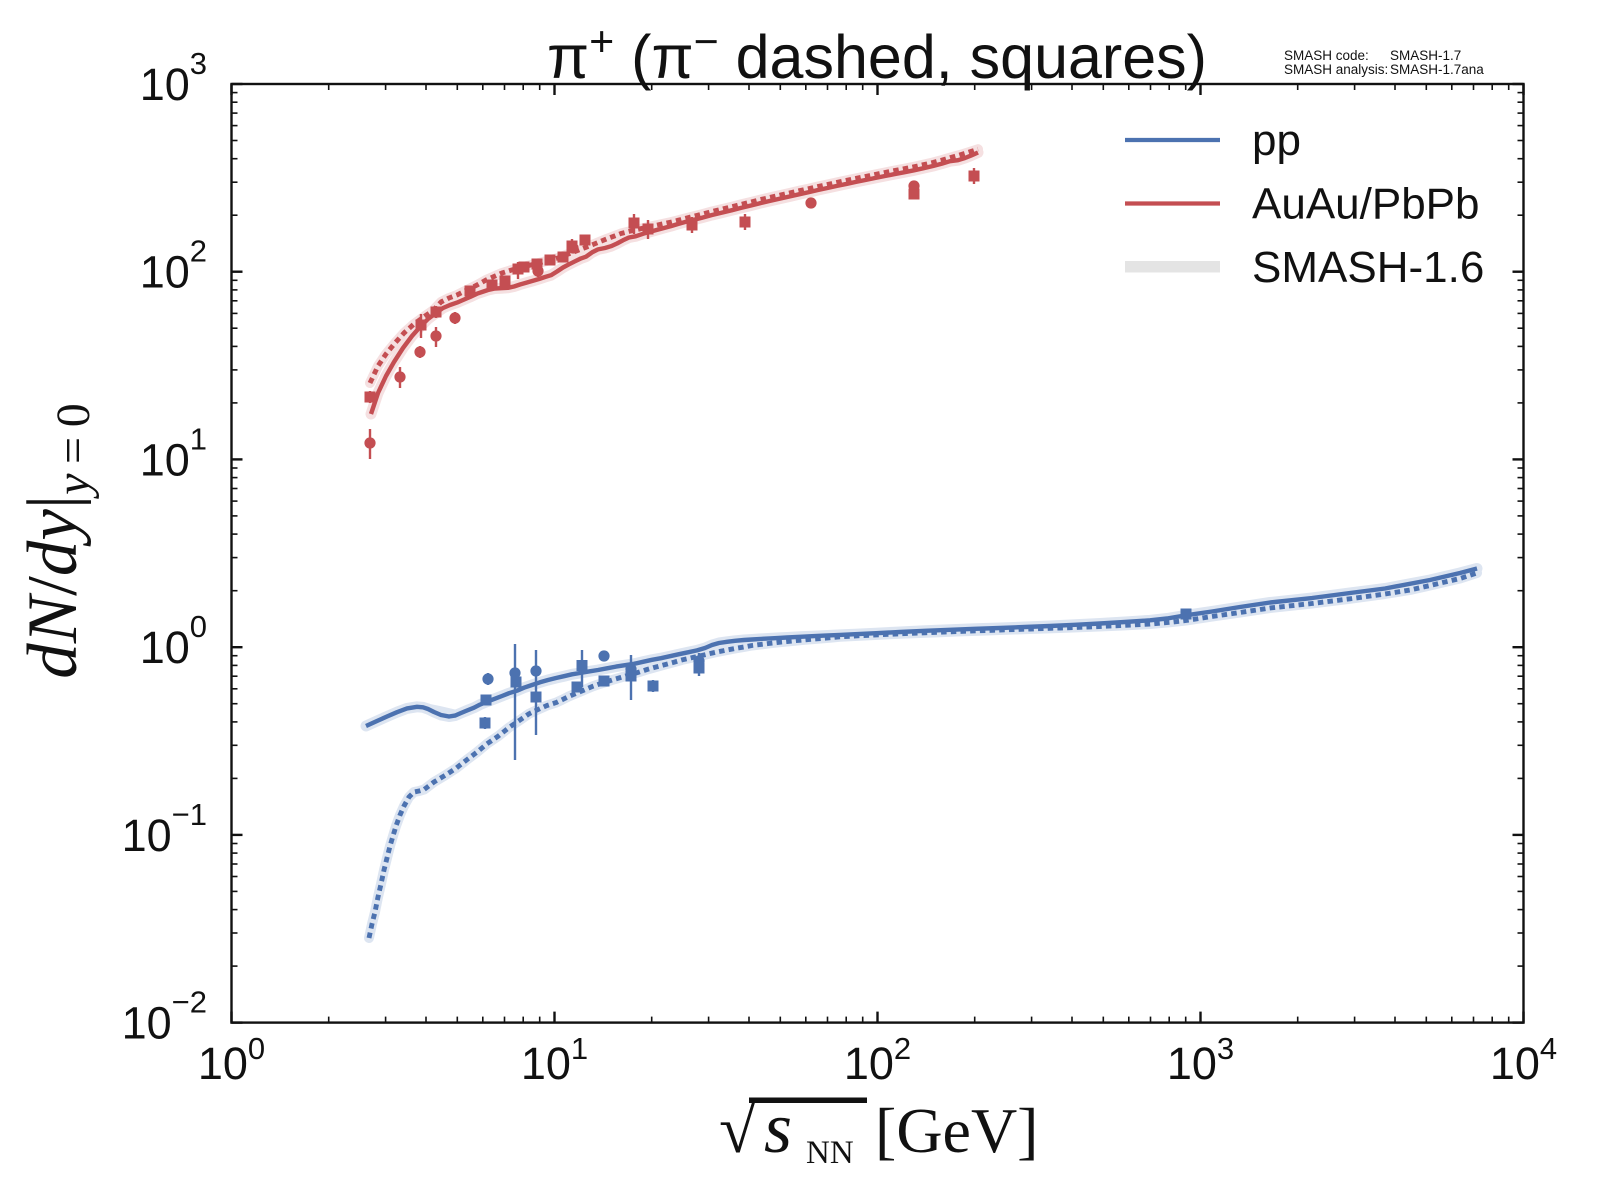  What do you see at coordinates (1326, 55) in the screenshot?
I see `svg-text: SMASH code:` at bounding box center [1326, 55].